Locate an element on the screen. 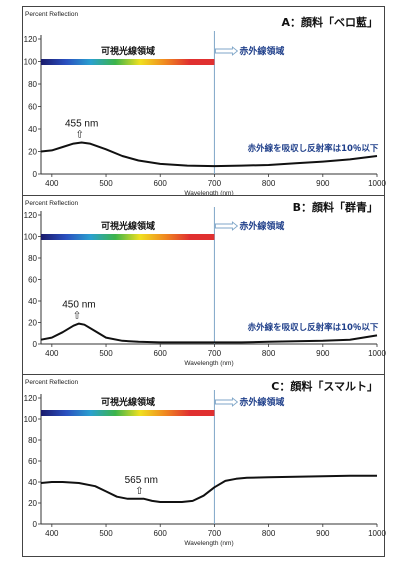 Image resolution: width=410 pixels, height=570 pixels. peak-label: 565 nm is located at coordinates (141, 480).